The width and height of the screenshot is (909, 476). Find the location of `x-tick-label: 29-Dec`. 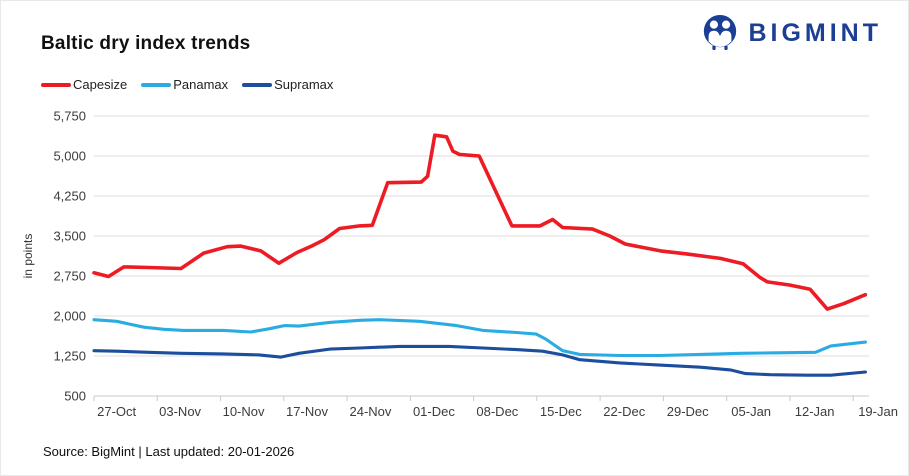

x-tick-label: 29-Dec is located at coordinates (688, 411).